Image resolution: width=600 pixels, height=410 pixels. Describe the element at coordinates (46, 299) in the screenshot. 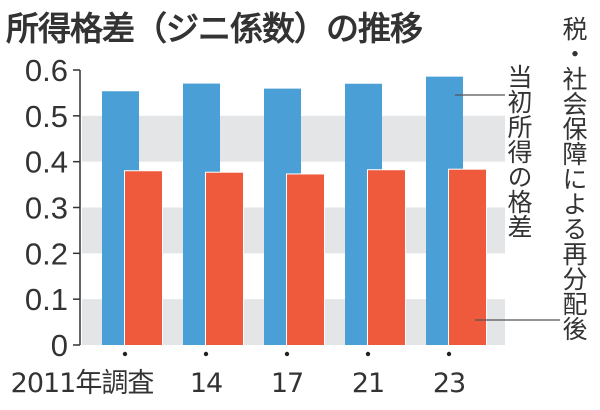

I see `y-tick-label: 0.1` at that location.